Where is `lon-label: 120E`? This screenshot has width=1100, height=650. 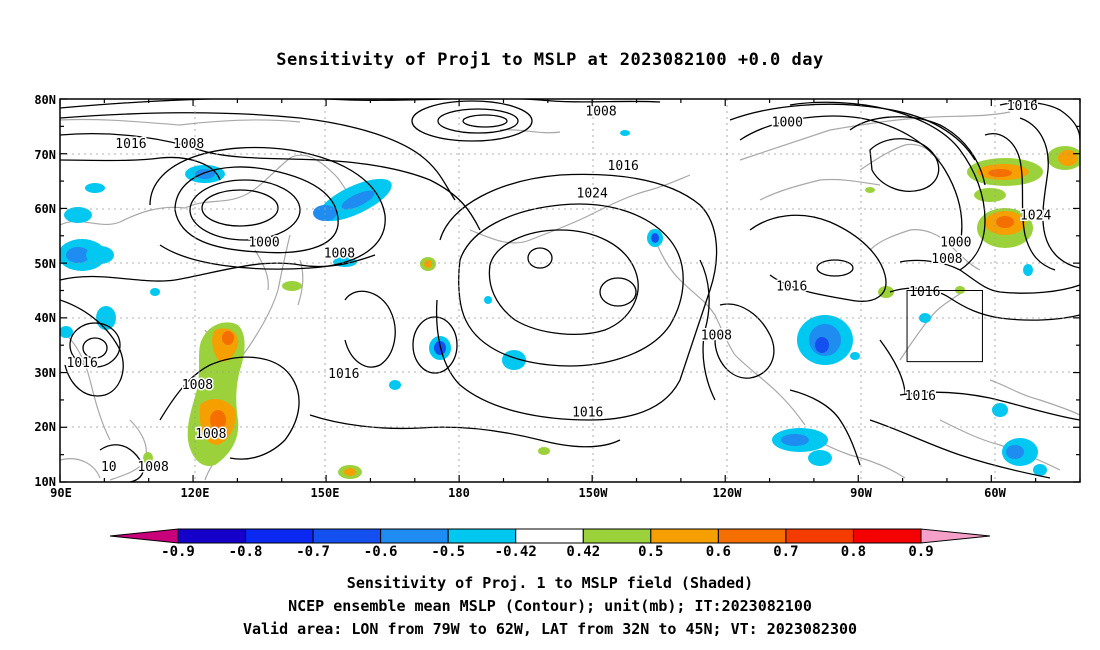 lon-label: 120E is located at coordinates (195, 493).